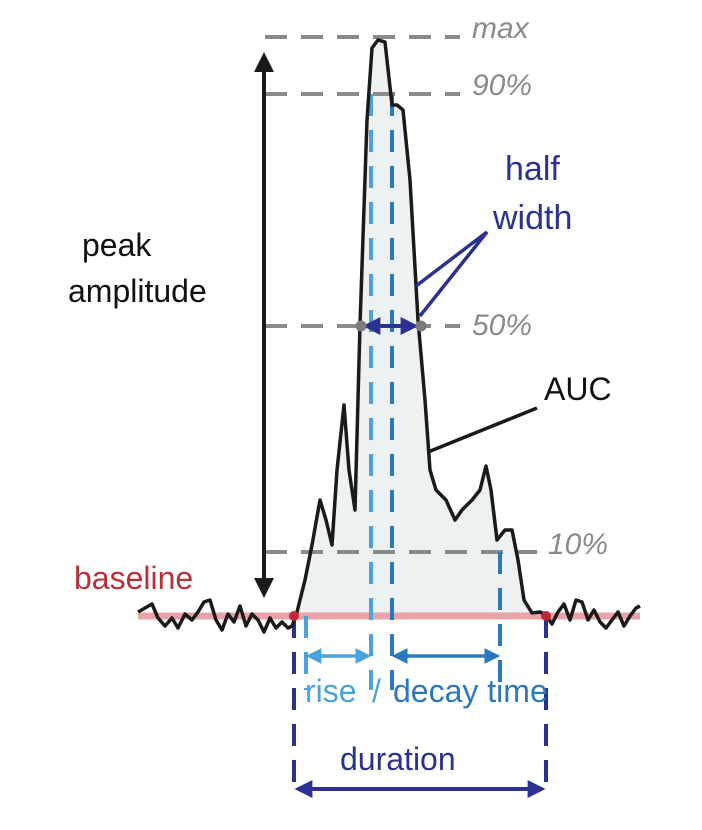  Describe the element at coordinates (501, 28) in the screenshot. I see `level-label-max: max` at that location.